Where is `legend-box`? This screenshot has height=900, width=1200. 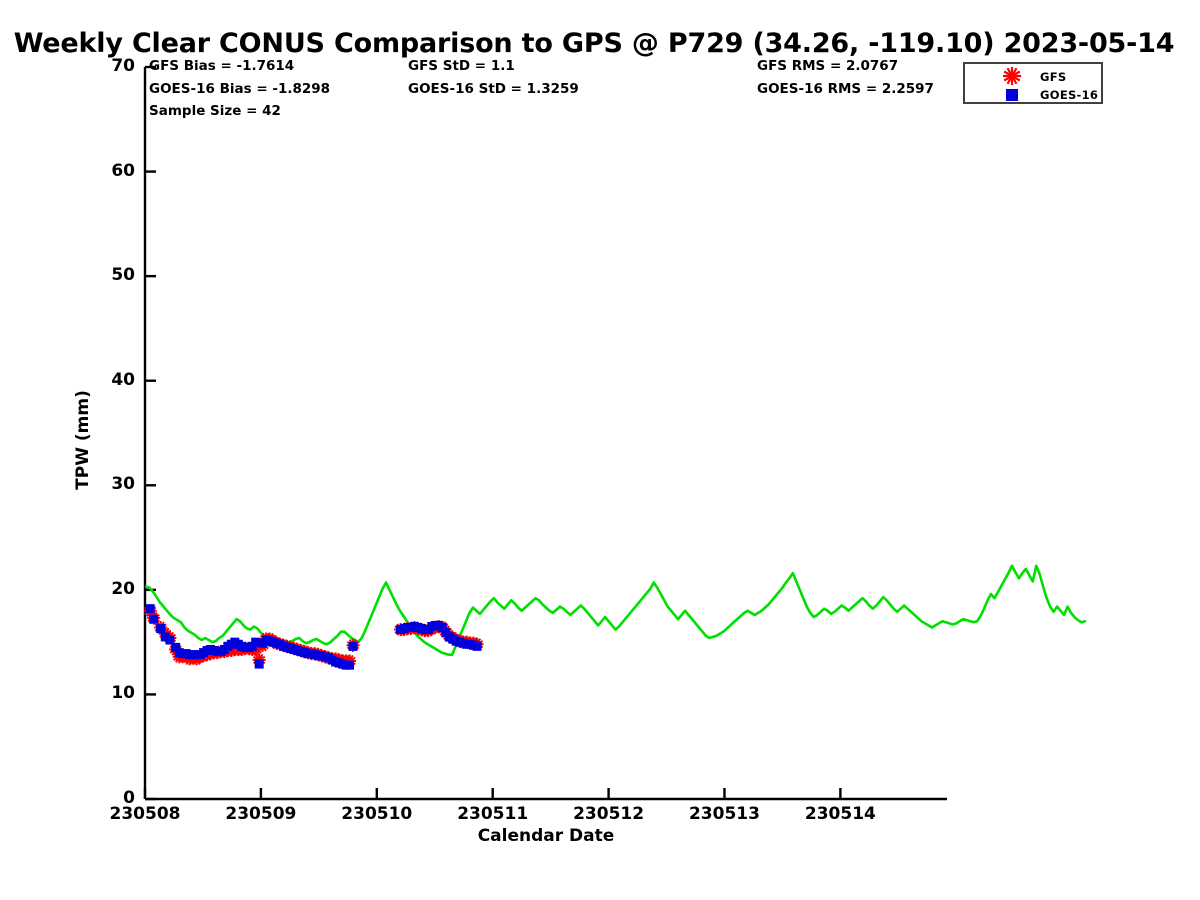 legend-box is located at coordinates (1033, 83).